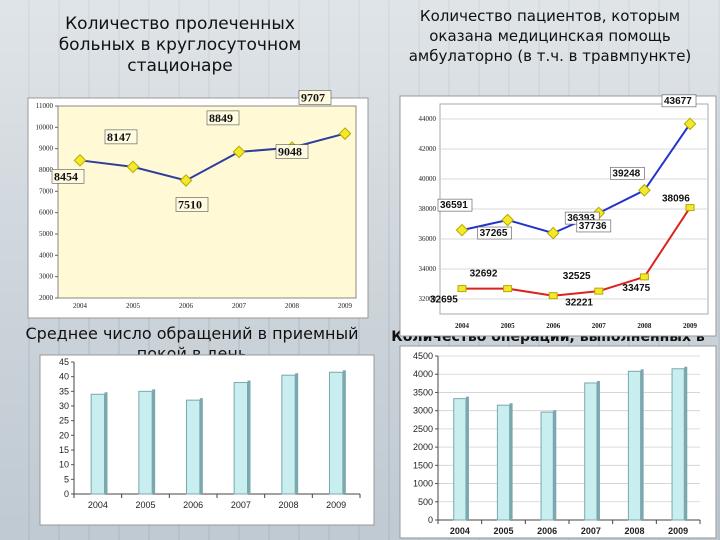 This screenshot has height=540, width=720. Describe the element at coordinates (430, 520) in the screenshot. I see `chart4-y-tick-label: 0` at that location.